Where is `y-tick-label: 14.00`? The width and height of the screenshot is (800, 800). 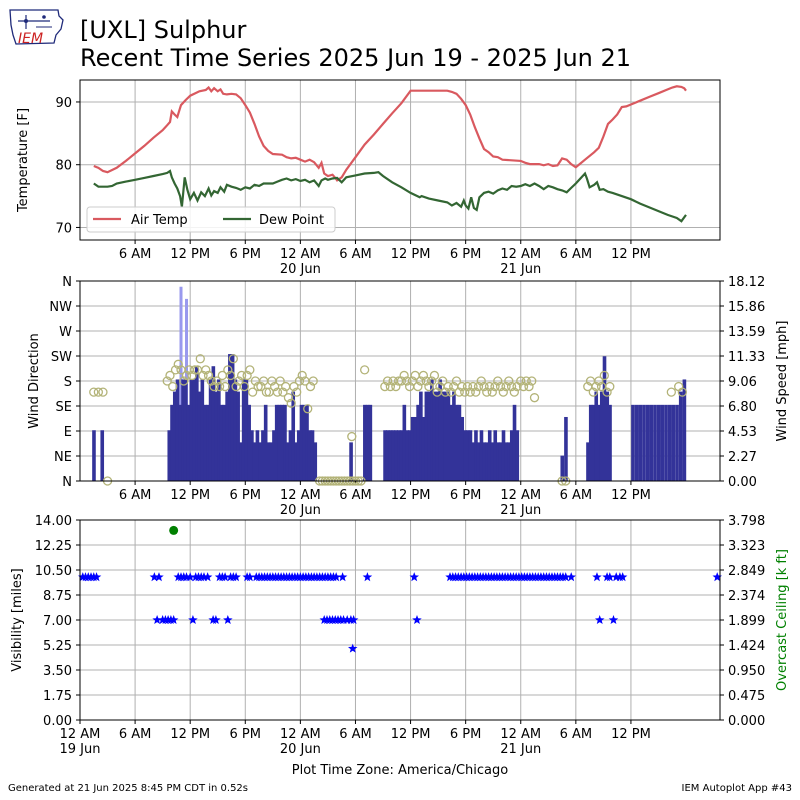
y-tick-label: 14.00 is located at coordinates (53, 521).